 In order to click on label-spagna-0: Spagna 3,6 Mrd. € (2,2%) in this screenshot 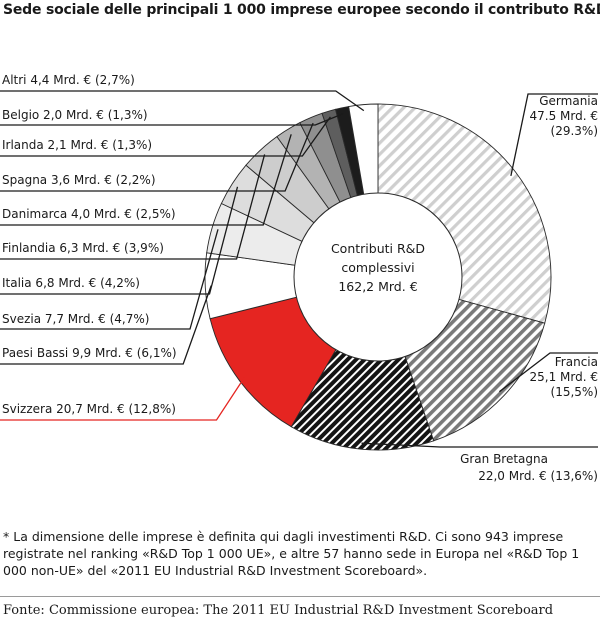, I will do `click(79, 180)`.